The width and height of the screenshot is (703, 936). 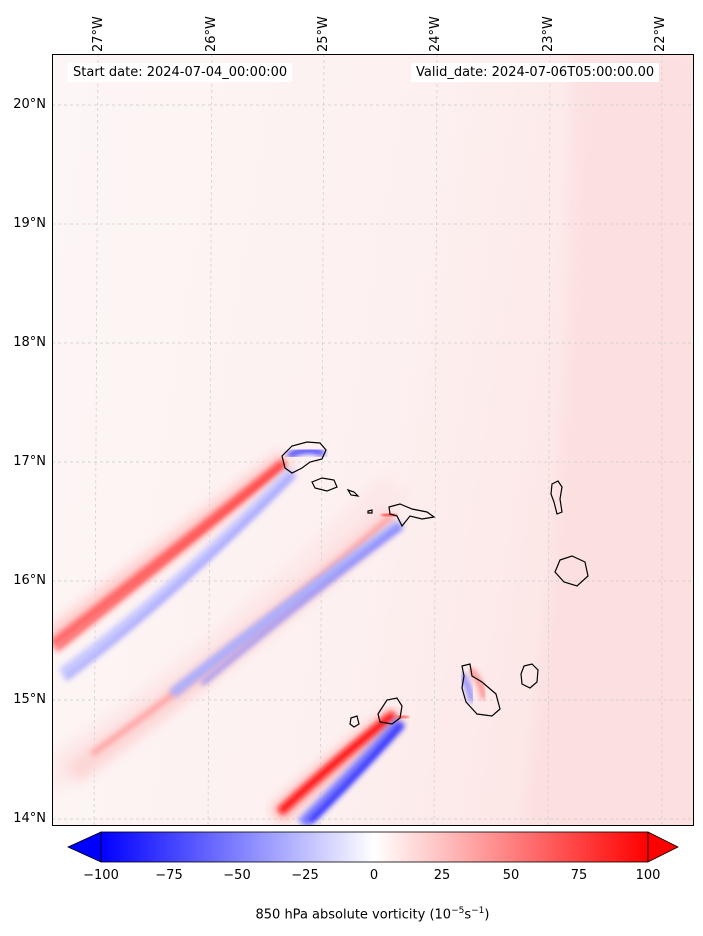 What do you see at coordinates (374, 875) in the screenshot?
I see `colorbar-tick: 0` at bounding box center [374, 875].